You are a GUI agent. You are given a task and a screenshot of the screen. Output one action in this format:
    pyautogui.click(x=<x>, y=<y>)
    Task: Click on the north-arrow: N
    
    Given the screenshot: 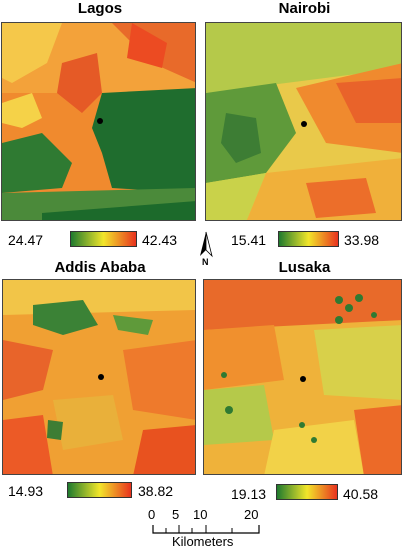 What is the action you would take?
    pyautogui.click(x=206, y=251)
    